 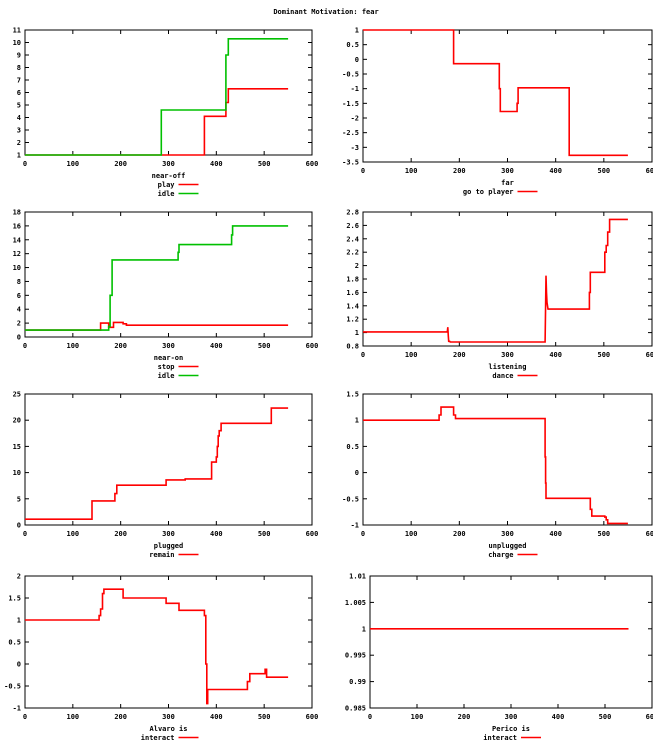 What do you see at coordinates (166, 376) in the screenshot?
I see `legend-label: idle` at bounding box center [166, 376].